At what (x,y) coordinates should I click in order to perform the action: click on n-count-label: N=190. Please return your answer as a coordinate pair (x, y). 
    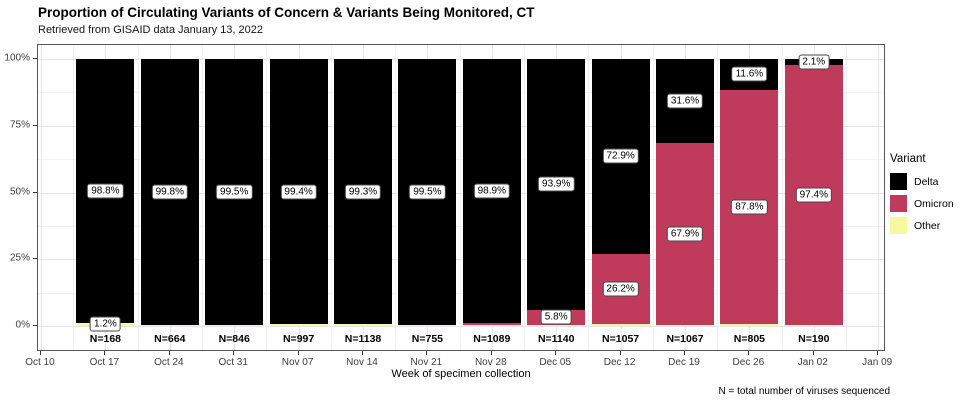
    Looking at the image, I should click on (814, 339).